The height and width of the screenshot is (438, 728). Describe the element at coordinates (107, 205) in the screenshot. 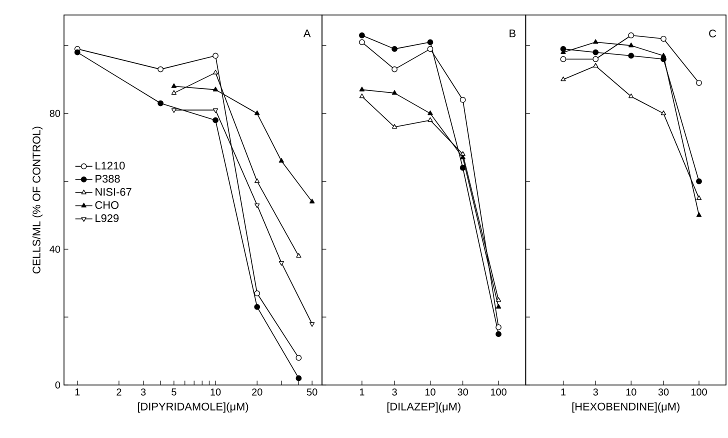

I see `legend-label: CHO` at that location.